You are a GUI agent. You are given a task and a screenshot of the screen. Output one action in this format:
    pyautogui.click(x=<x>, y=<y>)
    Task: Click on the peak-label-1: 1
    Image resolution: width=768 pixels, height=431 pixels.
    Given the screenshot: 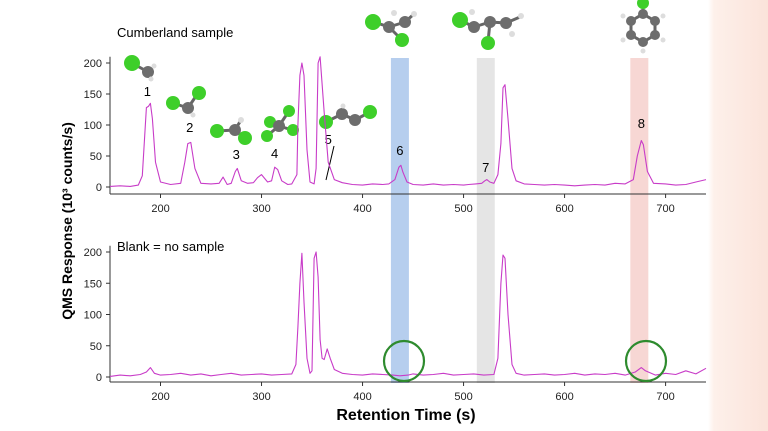 What is the action you would take?
    pyautogui.click(x=147, y=91)
    